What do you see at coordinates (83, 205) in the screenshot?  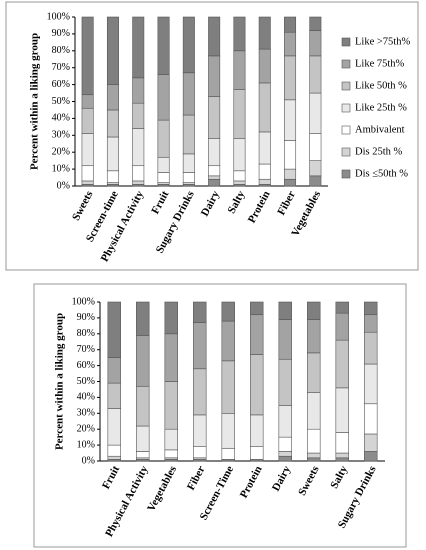 I see `x-tick-label: Sweets` at bounding box center [83, 205].